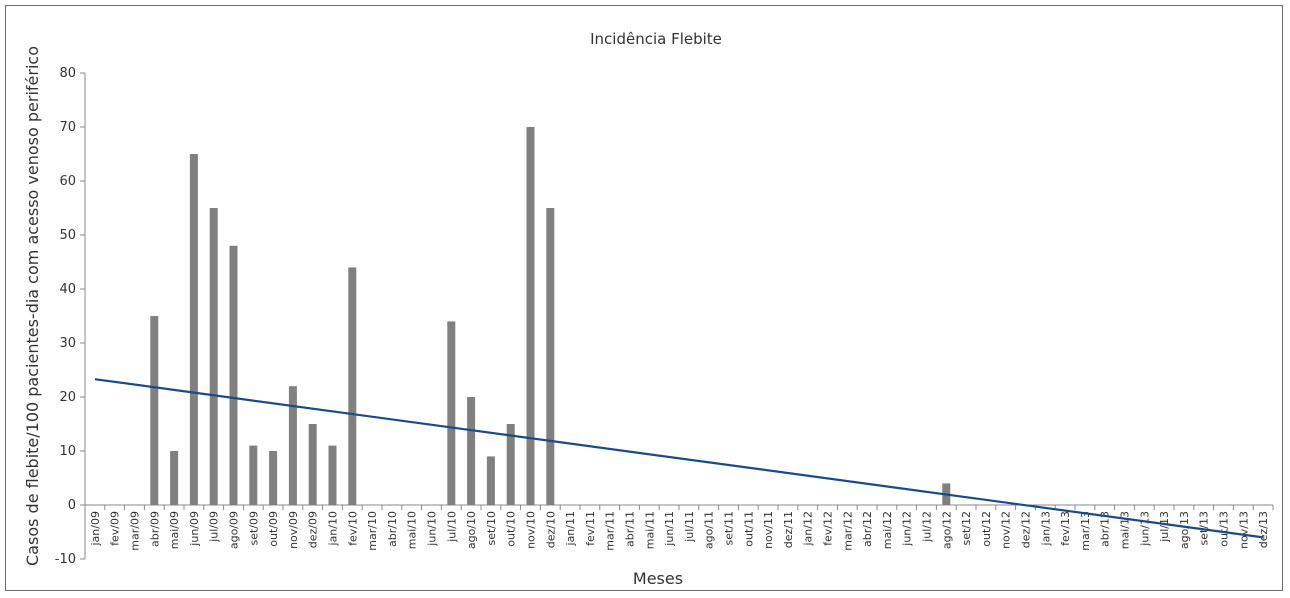  I want to click on x-tick-label: jan/11, so click(570, 528).